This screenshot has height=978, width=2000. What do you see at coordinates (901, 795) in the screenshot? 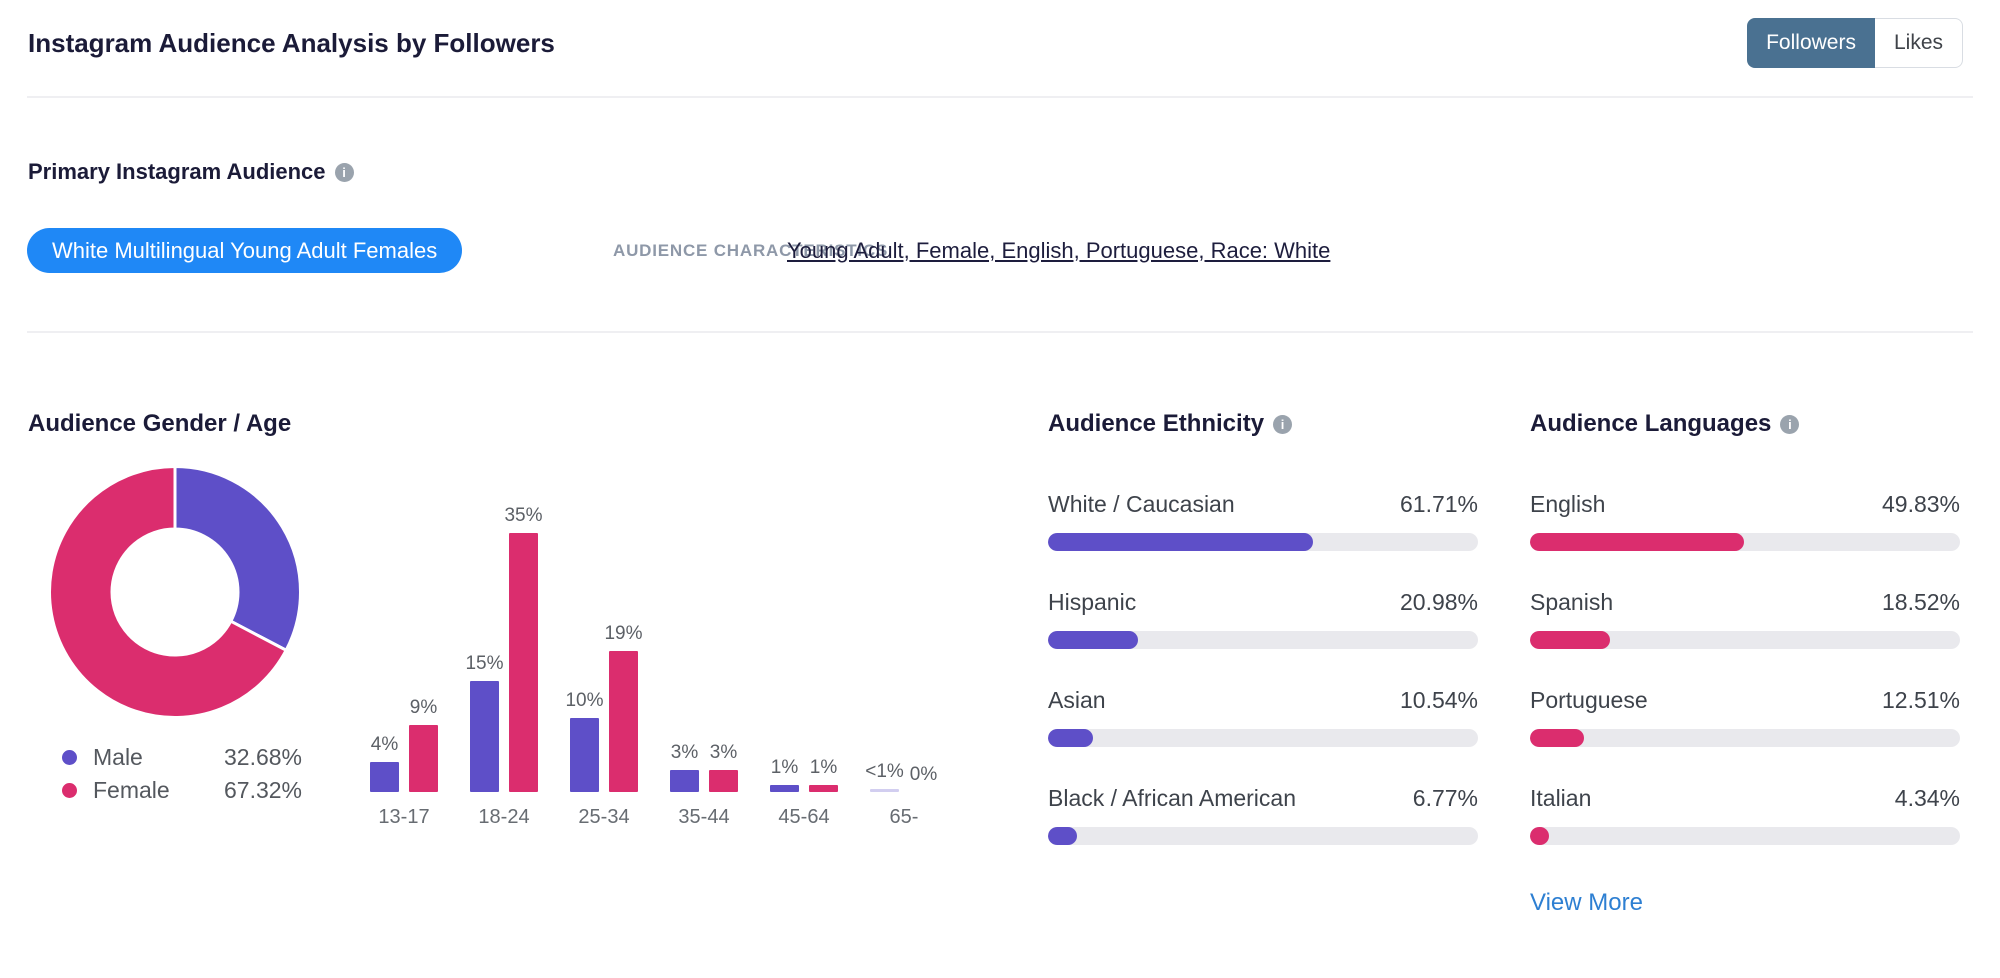
I see `bar-group: <1% 0% 65-` at bounding box center [901, 795].